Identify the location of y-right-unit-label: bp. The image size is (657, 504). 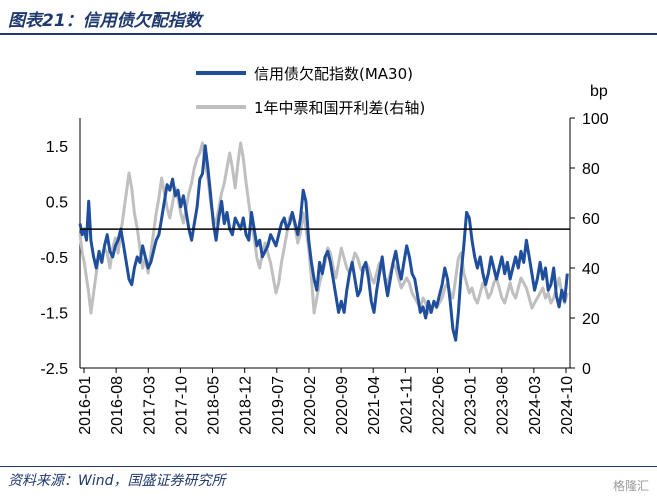
(599, 91).